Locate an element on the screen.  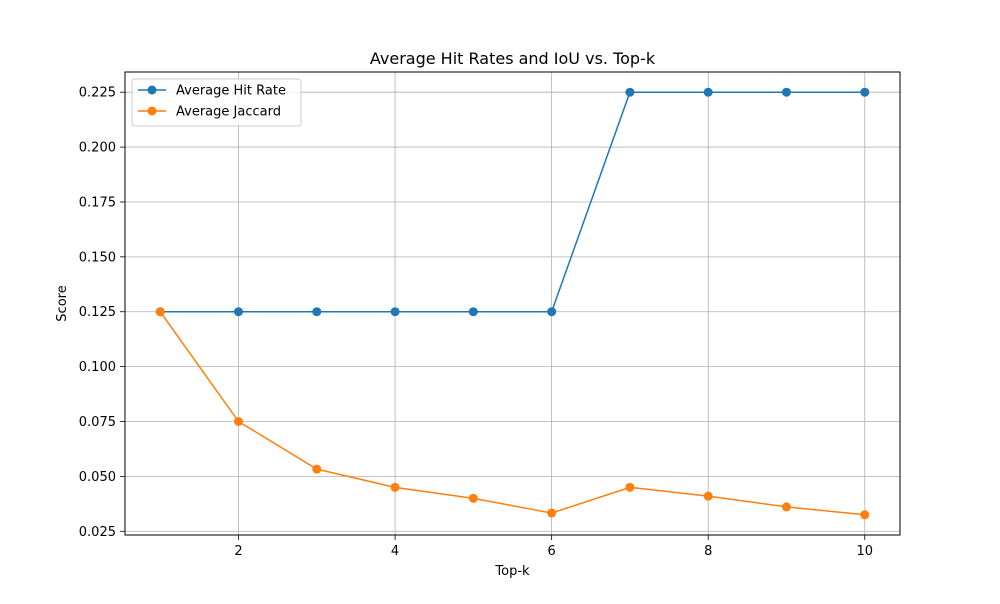
x-tick-label: 2 is located at coordinates (238, 551).